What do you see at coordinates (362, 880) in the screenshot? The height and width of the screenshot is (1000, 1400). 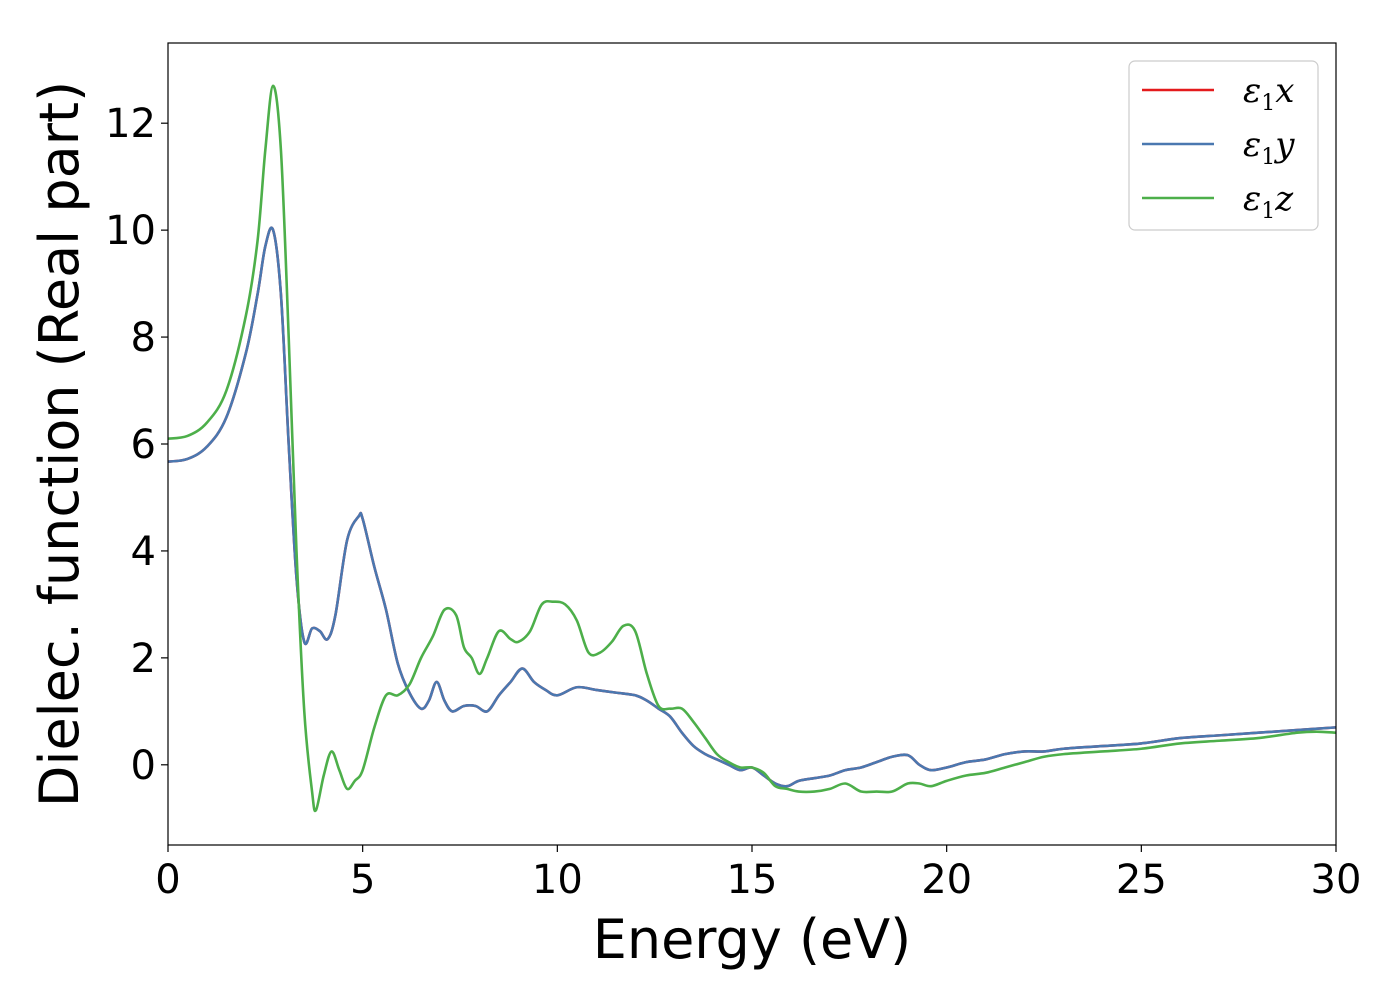 I see `x-tick-label: 5` at bounding box center [362, 880].